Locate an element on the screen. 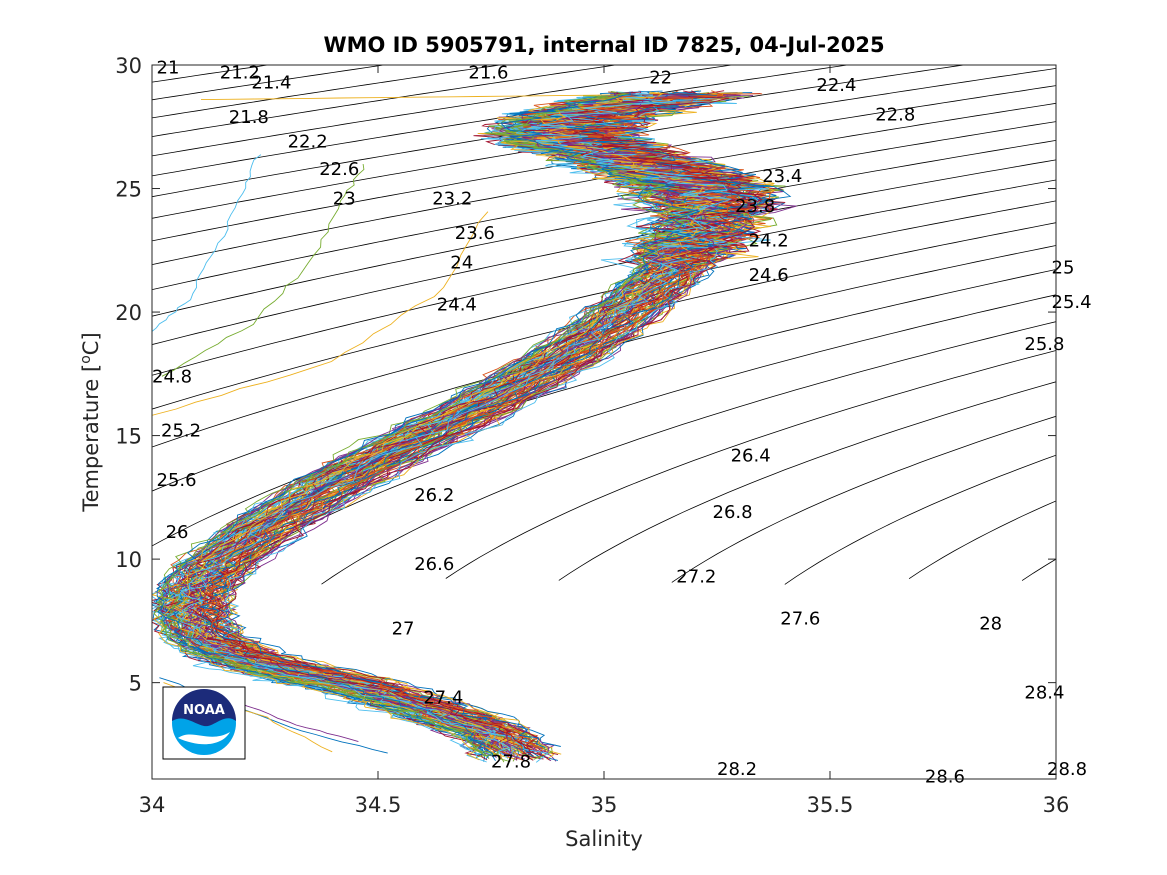 This screenshot has width=1167, height=875. density-contour-label: 24 is located at coordinates (461, 263).